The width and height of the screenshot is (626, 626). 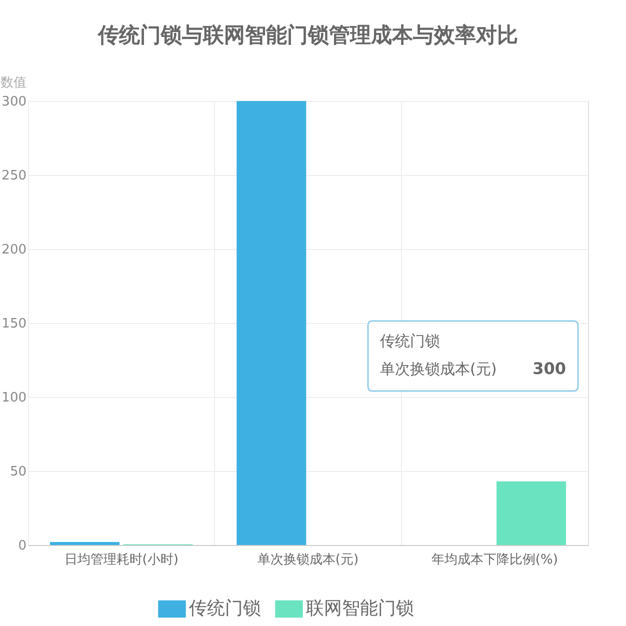 What do you see at coordinates (121, 560) in the screenshot?
I see `x-tick-label: 日均管理耗时(小时)` at bounding box center [121, 560].